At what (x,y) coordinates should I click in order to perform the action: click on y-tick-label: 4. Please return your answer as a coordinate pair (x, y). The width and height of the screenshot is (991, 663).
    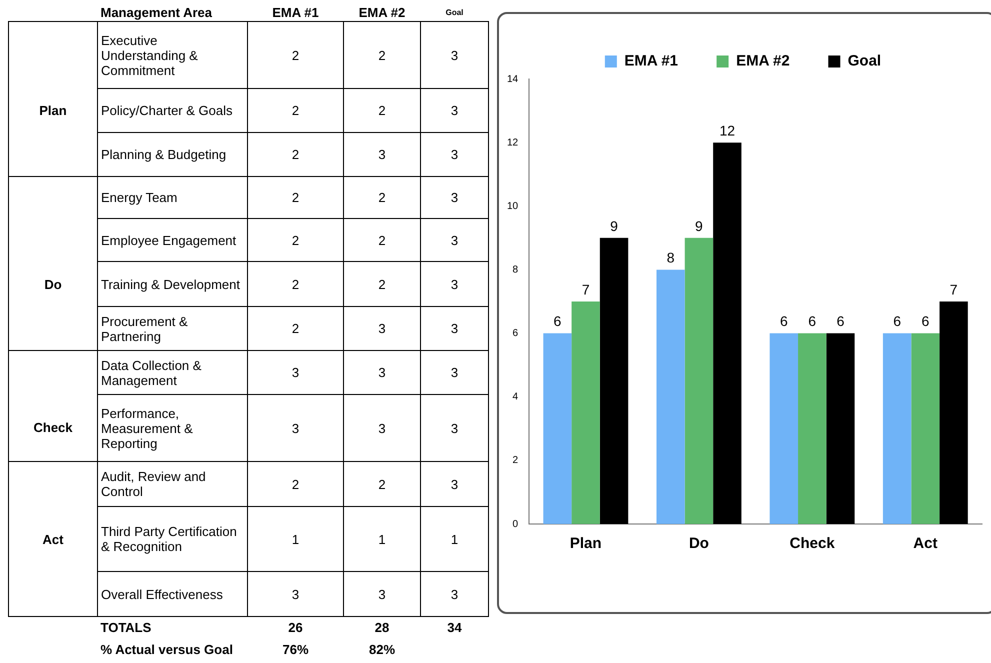
    Looking at the image, I should click on (515, 397).